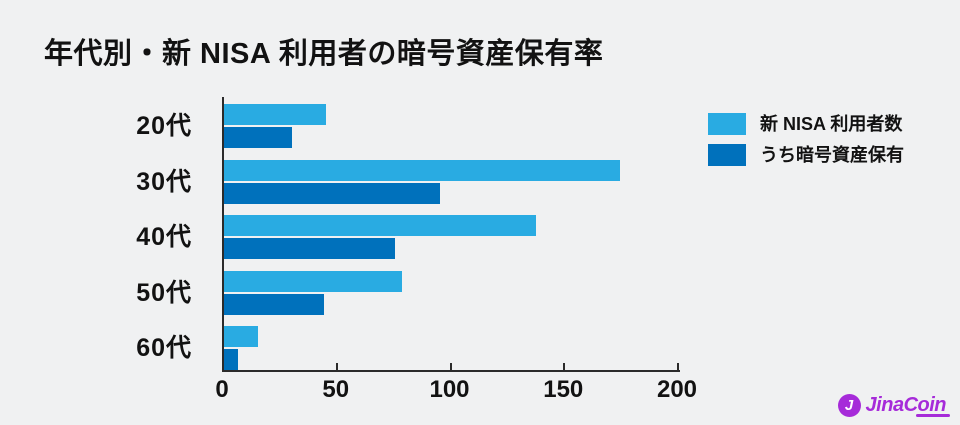  What do you see at coordinates (563, 389) in the screenshot?
I see `x-axis-tick-label: 150` at bounding box center [563, 389].